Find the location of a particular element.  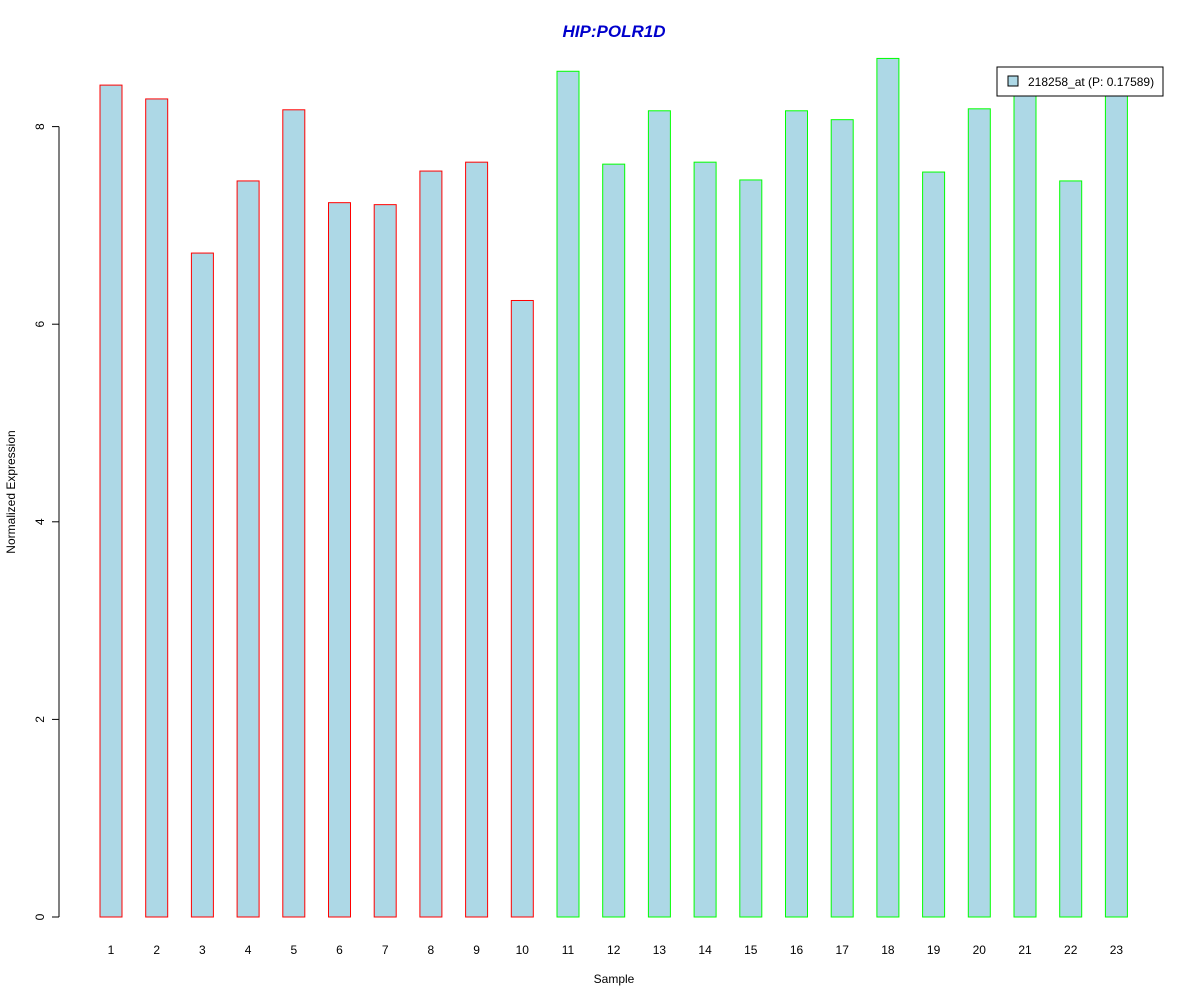

x-tick-label: 20 is located at coordinates (980, 950).